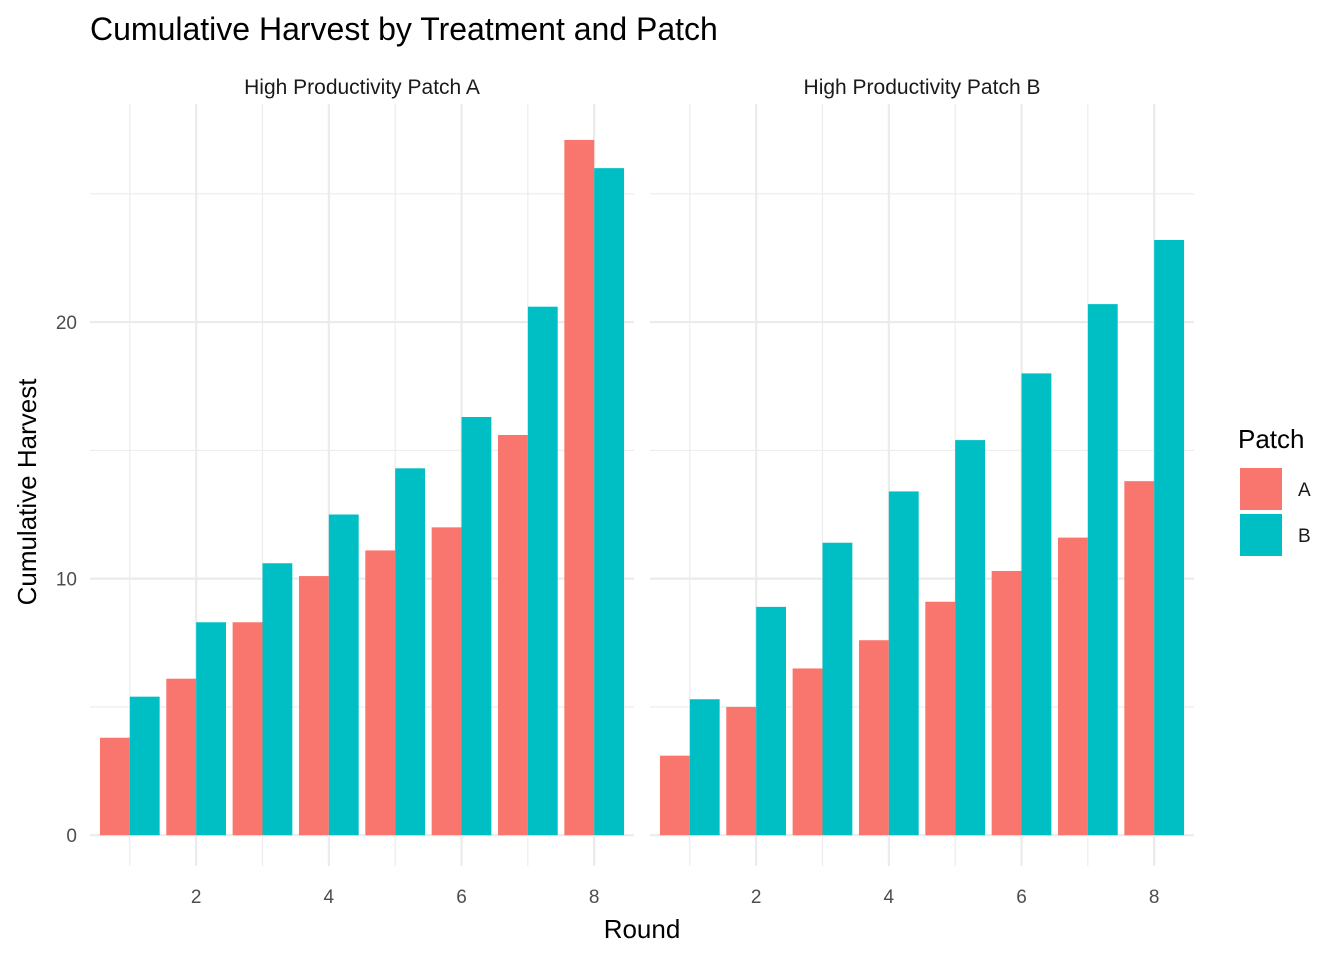  What do you see at coordinates (66, 580) in the screenshot?
I see `y-tick-label: 10` at bounding box center [66, 580].